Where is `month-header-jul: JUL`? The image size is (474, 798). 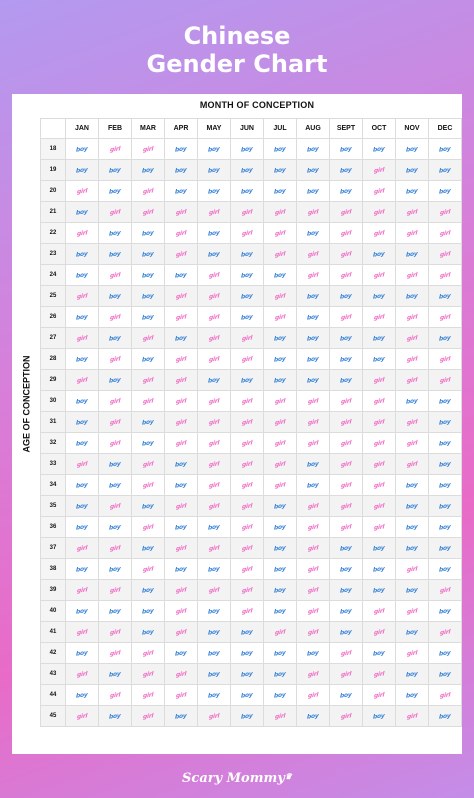
month-header-jul: JUL is located at coordinates (280, 128).